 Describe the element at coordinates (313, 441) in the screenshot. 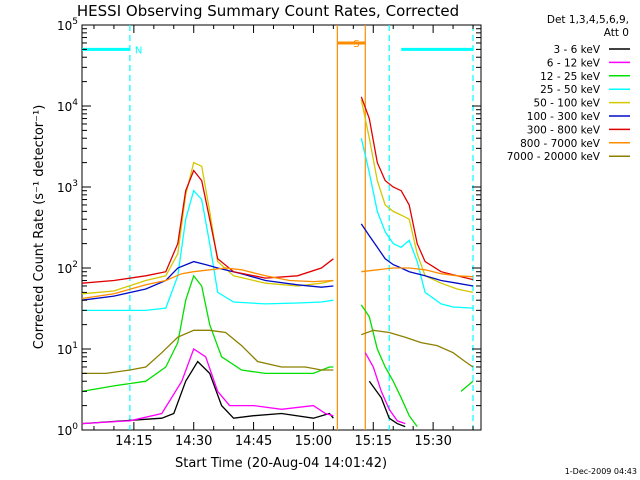

I see `x-tick-label-3: 15:00` at that location.